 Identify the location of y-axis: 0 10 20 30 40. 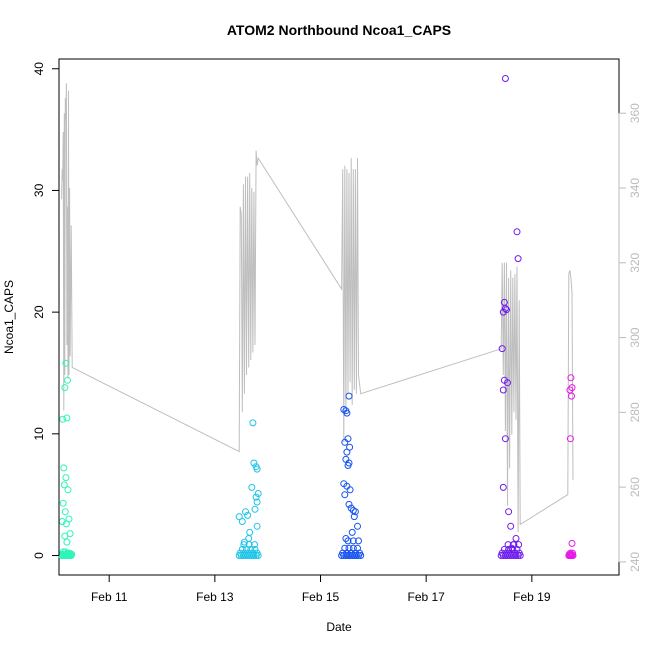
(46, 310).